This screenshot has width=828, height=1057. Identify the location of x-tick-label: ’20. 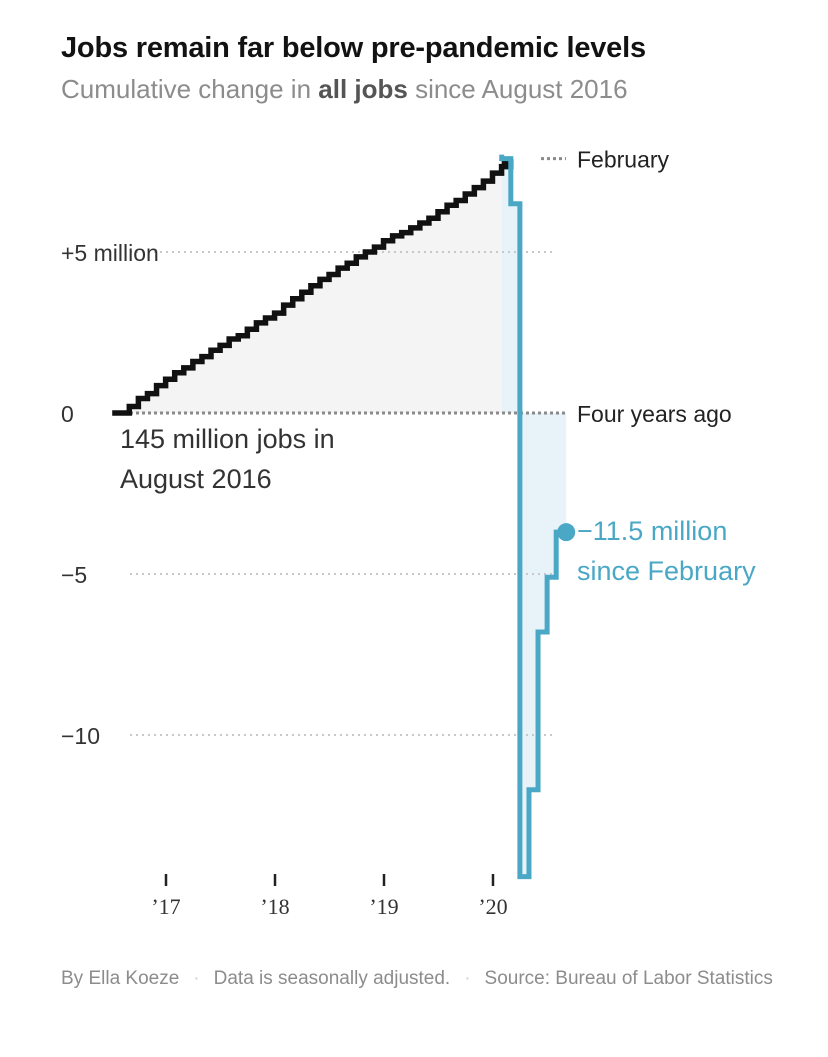
(492, 906).